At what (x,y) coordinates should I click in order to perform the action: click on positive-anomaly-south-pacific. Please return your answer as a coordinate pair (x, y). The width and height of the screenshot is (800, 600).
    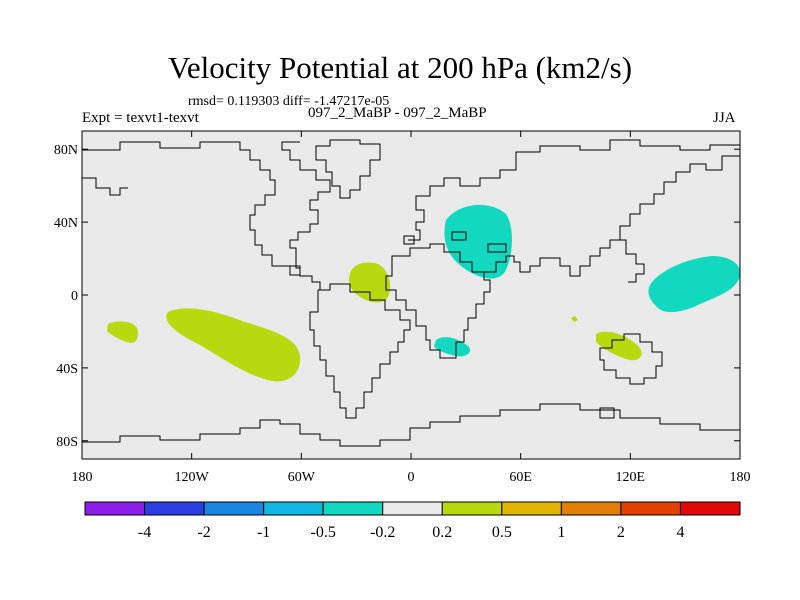
    Looking at the image, I should click on (233, 345).